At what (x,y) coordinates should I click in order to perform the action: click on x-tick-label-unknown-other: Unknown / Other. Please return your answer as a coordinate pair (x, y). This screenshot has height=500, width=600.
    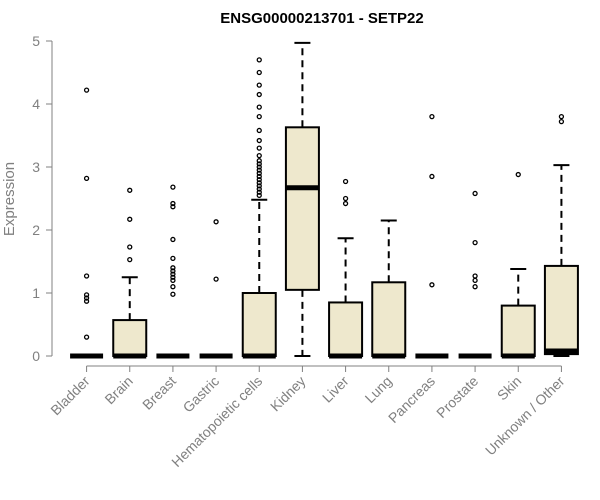
    Looking at the image, I should click on (525, 416).